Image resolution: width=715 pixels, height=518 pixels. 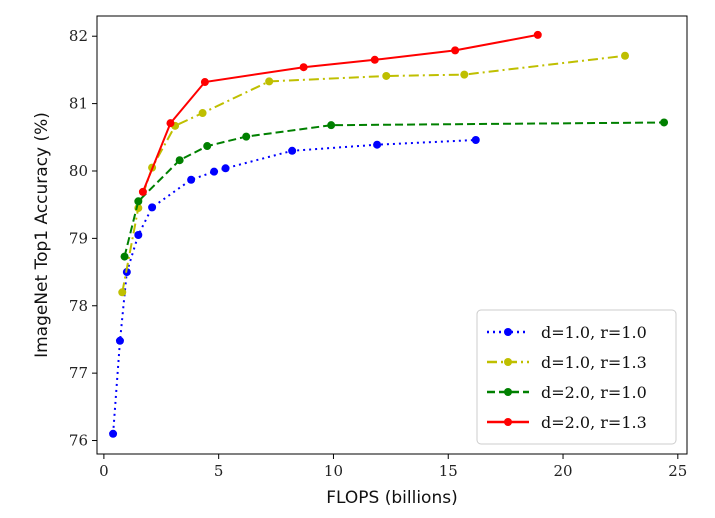 I want to click on legend-item-2: d=1.0, r=1.3, so click(x=567, y=362).